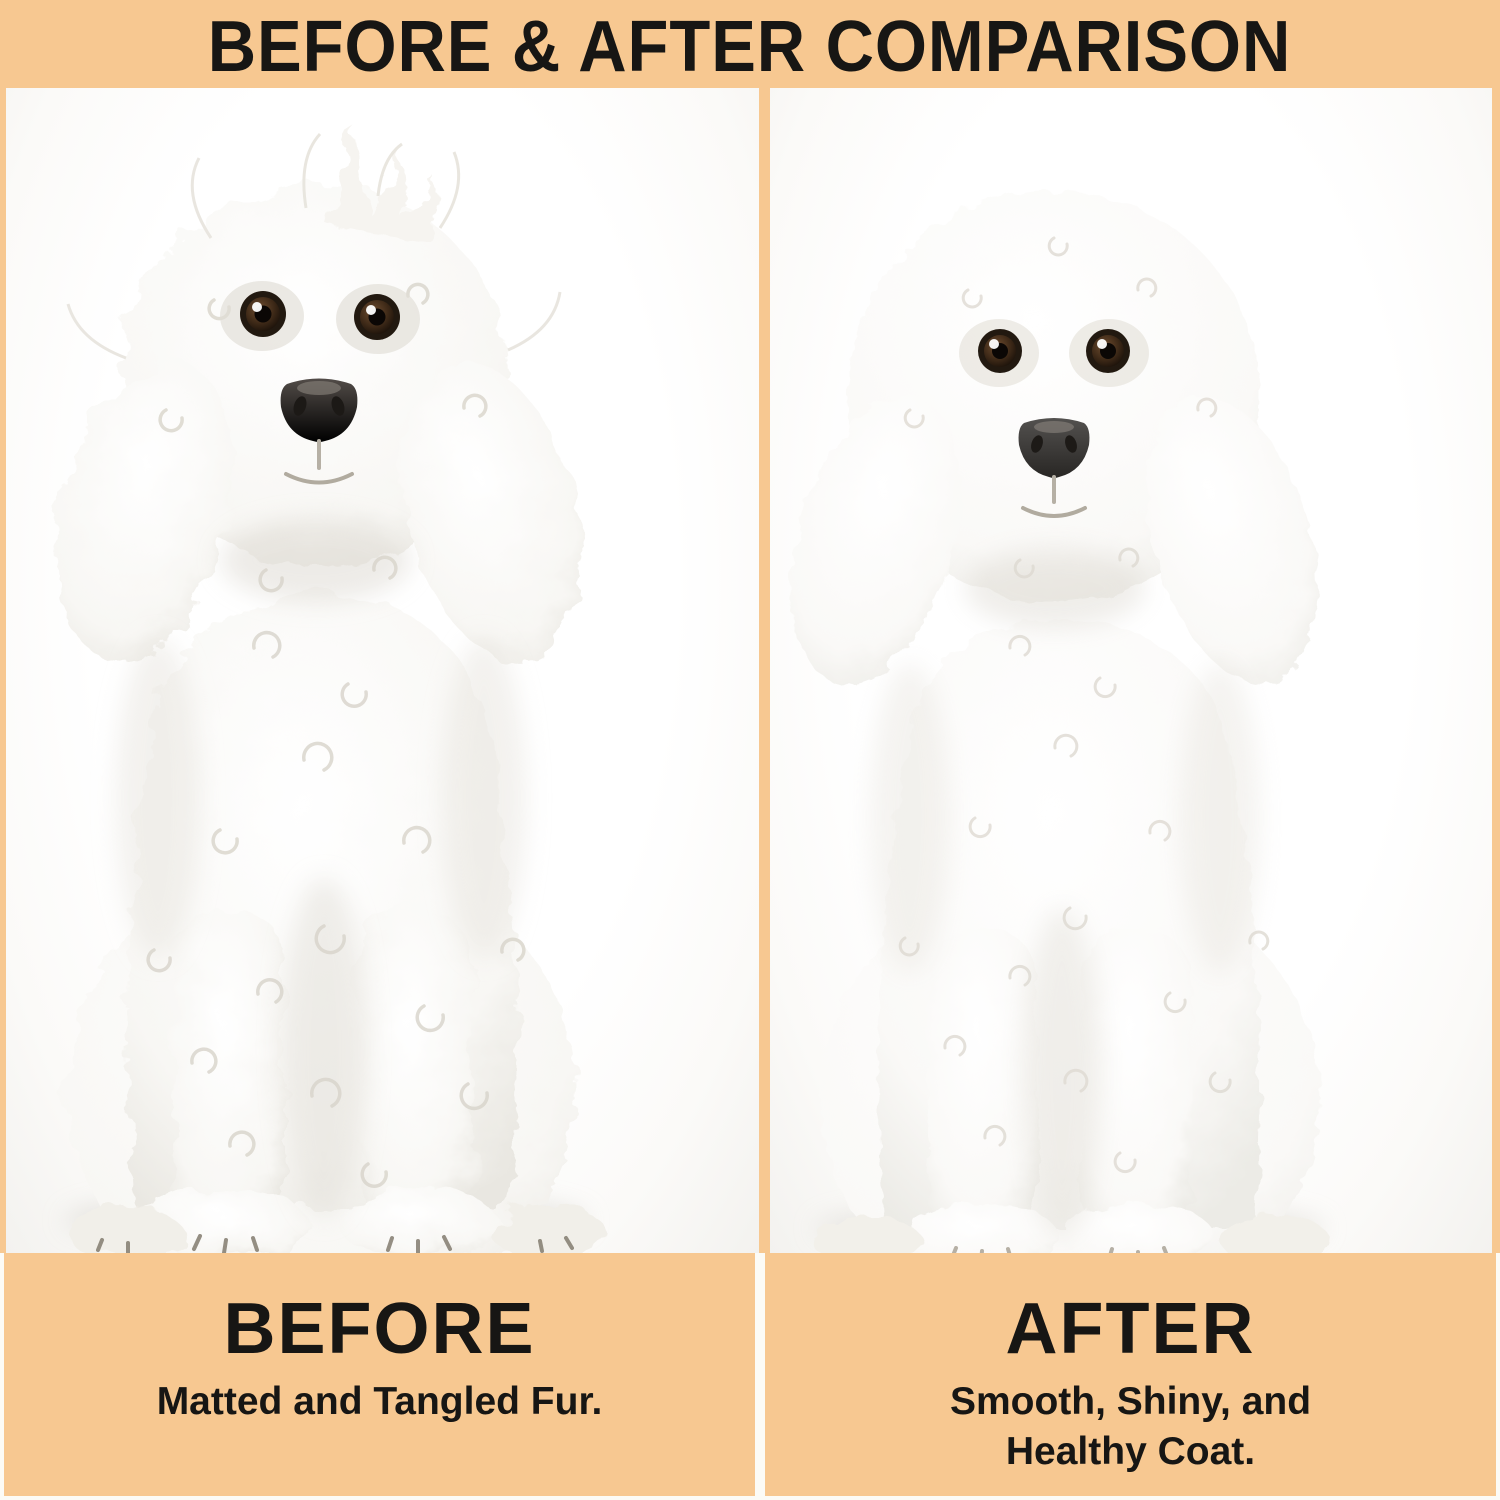  What do you see at coordinates (1130, 1374) in the screenshot?
I see `after-caption-panel: AFTER Smooth, Shiny, and Healthy Coat.` at bounding box center [1130, 1374].